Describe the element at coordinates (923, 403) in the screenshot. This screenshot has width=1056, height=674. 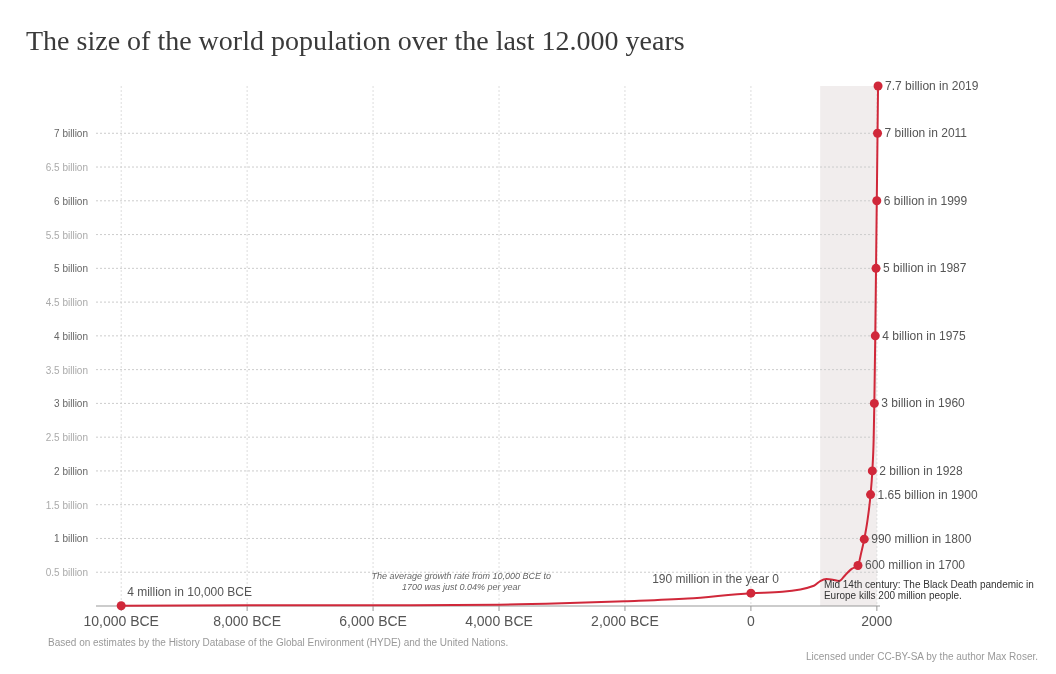
I see `data-label: 3 billion in 1960` at that location.